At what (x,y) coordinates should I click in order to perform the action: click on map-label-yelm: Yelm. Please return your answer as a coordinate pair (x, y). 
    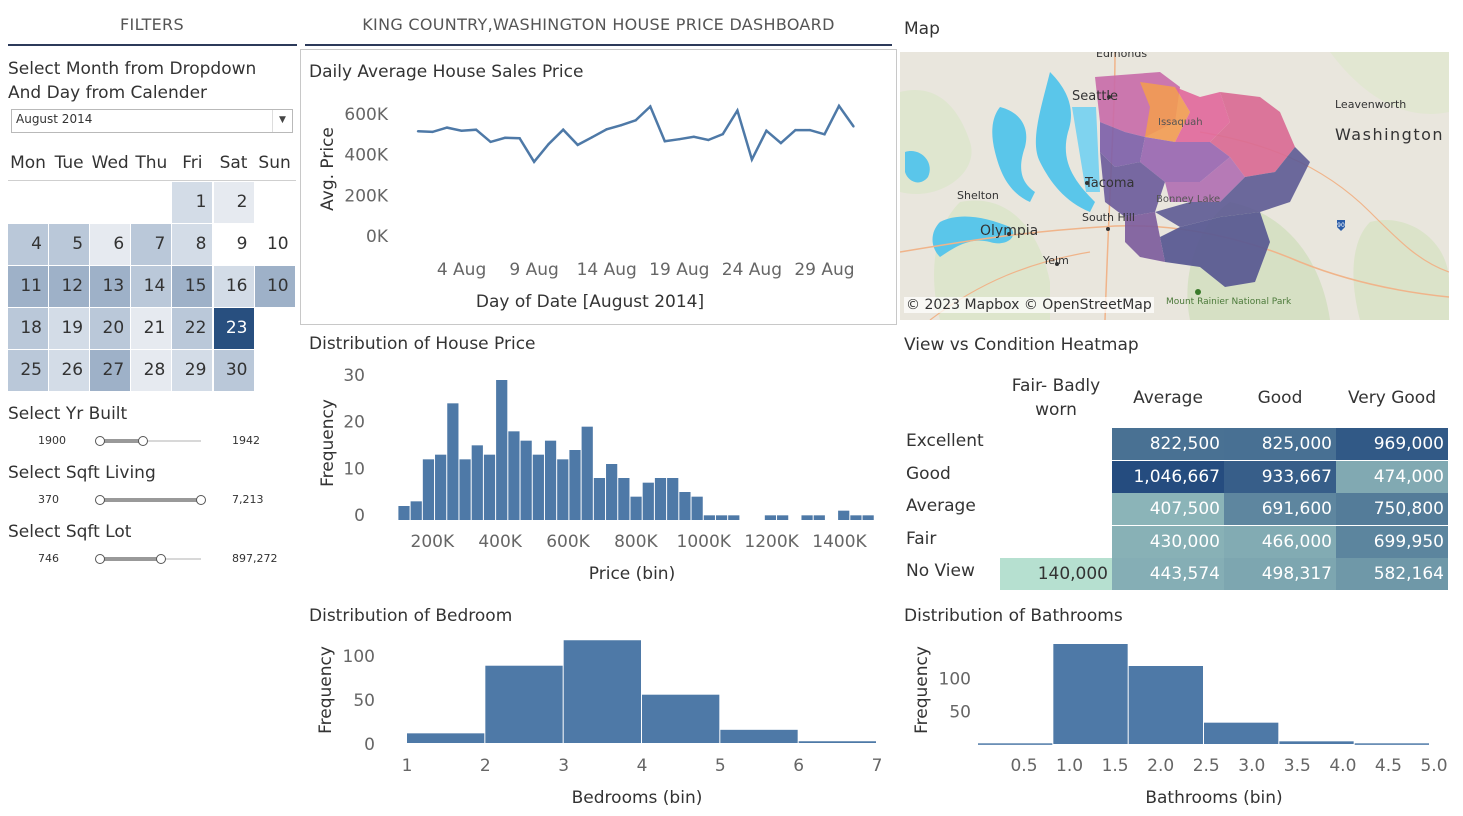
    Looking at the image, I should click on (1055, 260).